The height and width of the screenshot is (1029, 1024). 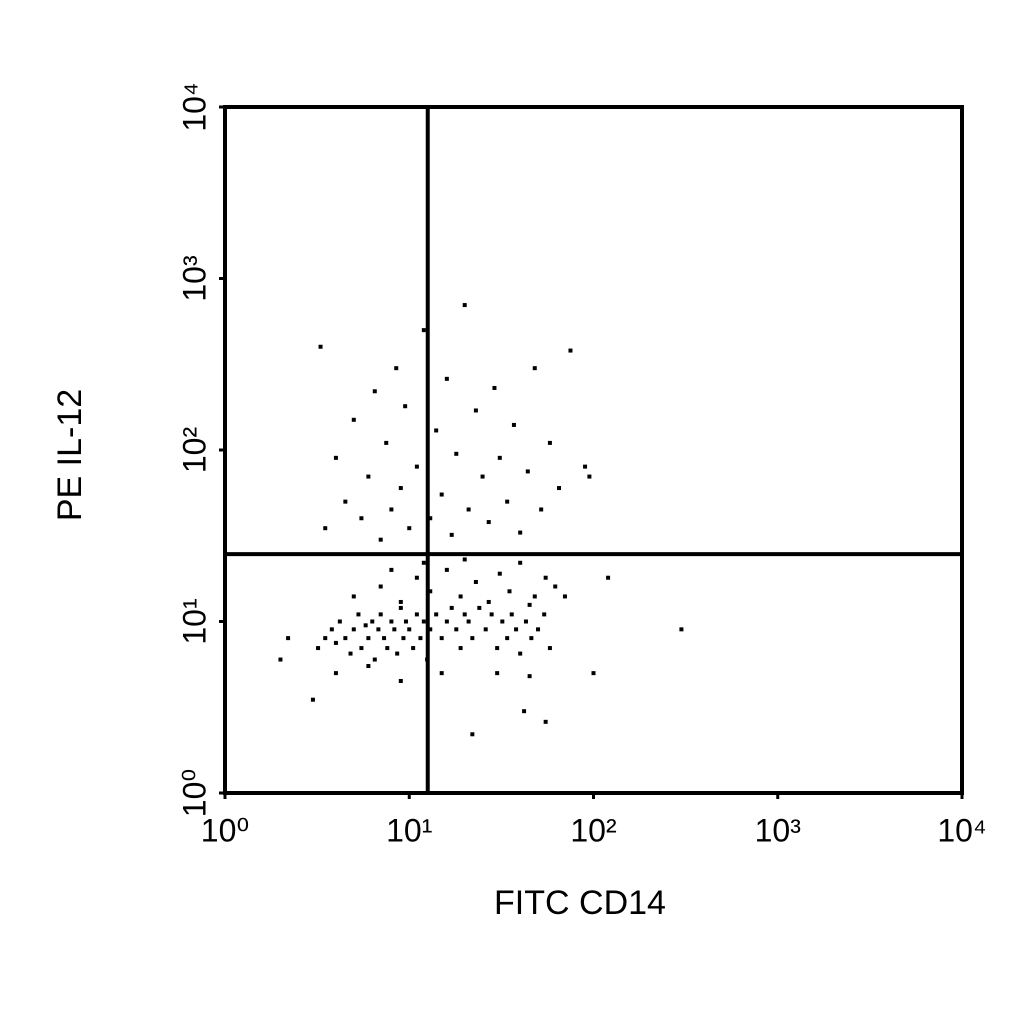 What do you see at coordinates (194, 106) in the screenshot?
I see `y-tick-label: 10⁴` at bounding box center [194, 106].